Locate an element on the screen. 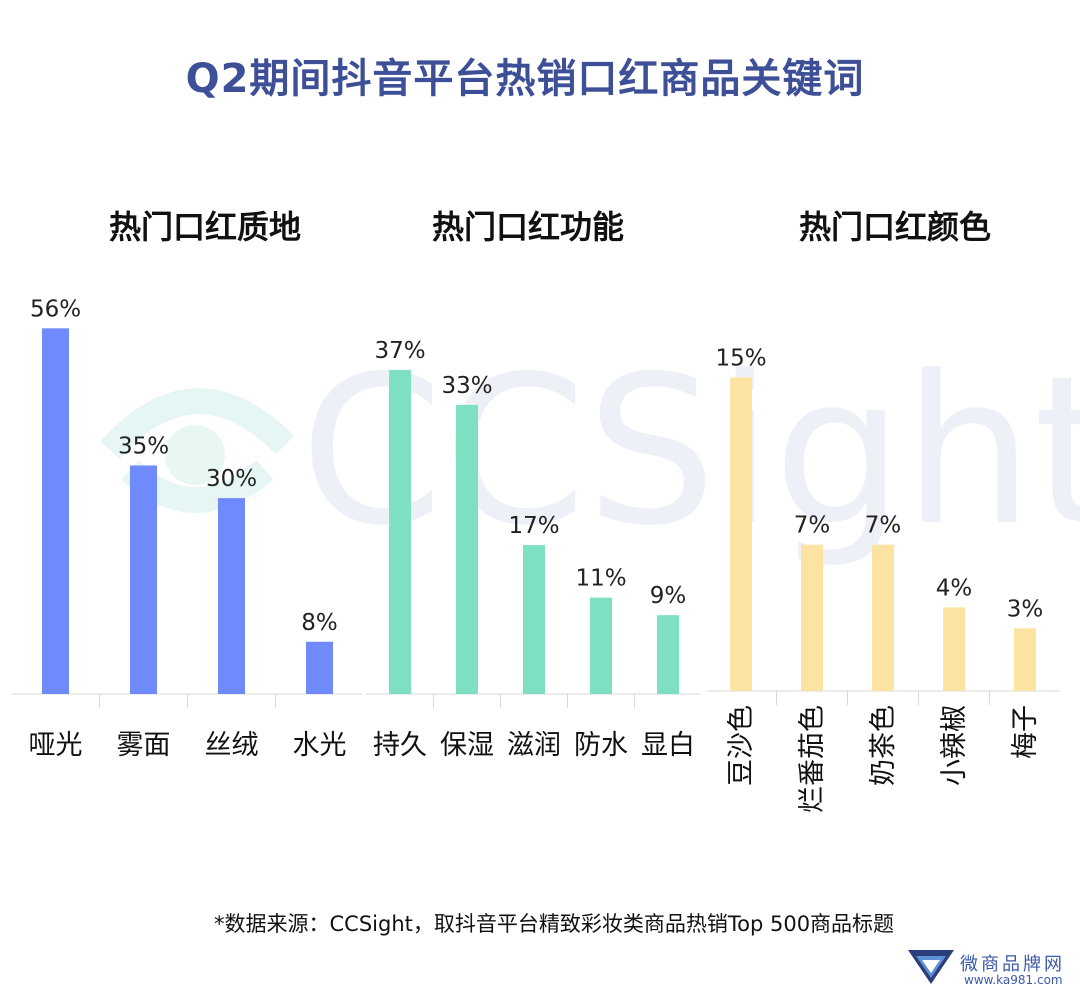 The width and height of the screenshot is (1080, 988). brand-logo-icon is located at coordinates (931, 967).